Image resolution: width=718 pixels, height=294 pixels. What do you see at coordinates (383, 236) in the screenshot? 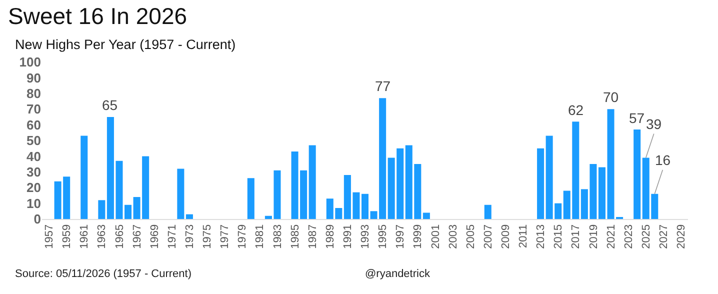
I see `x-tick-label: 1995` at bounding box center [383, 236].